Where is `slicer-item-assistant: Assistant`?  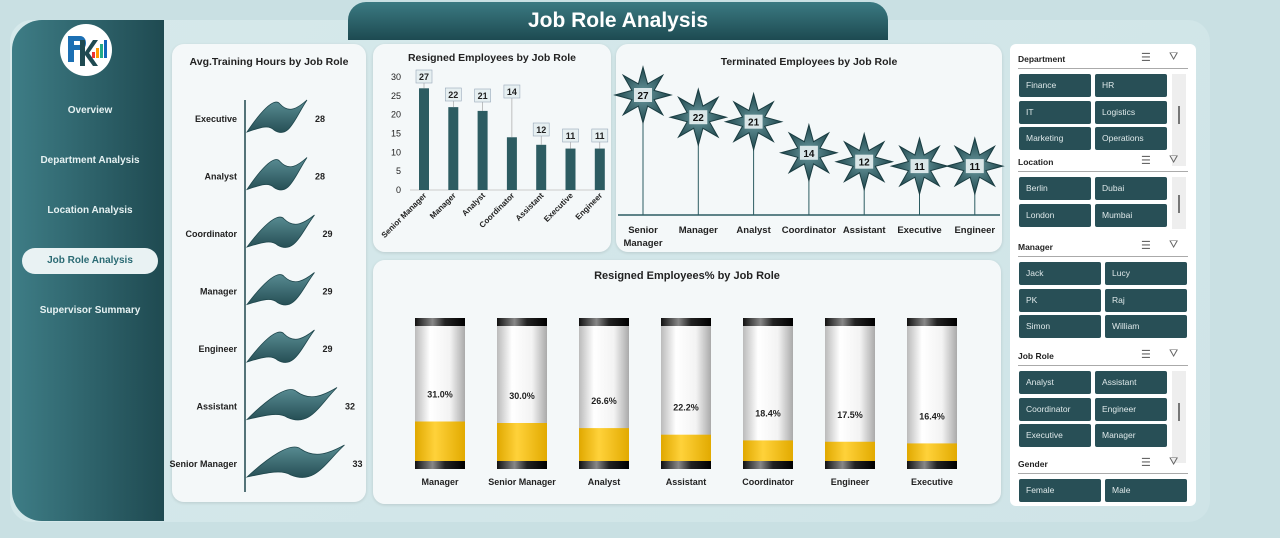
slicer-item-assistant: Assistant is located at coordinates (1131, 382).